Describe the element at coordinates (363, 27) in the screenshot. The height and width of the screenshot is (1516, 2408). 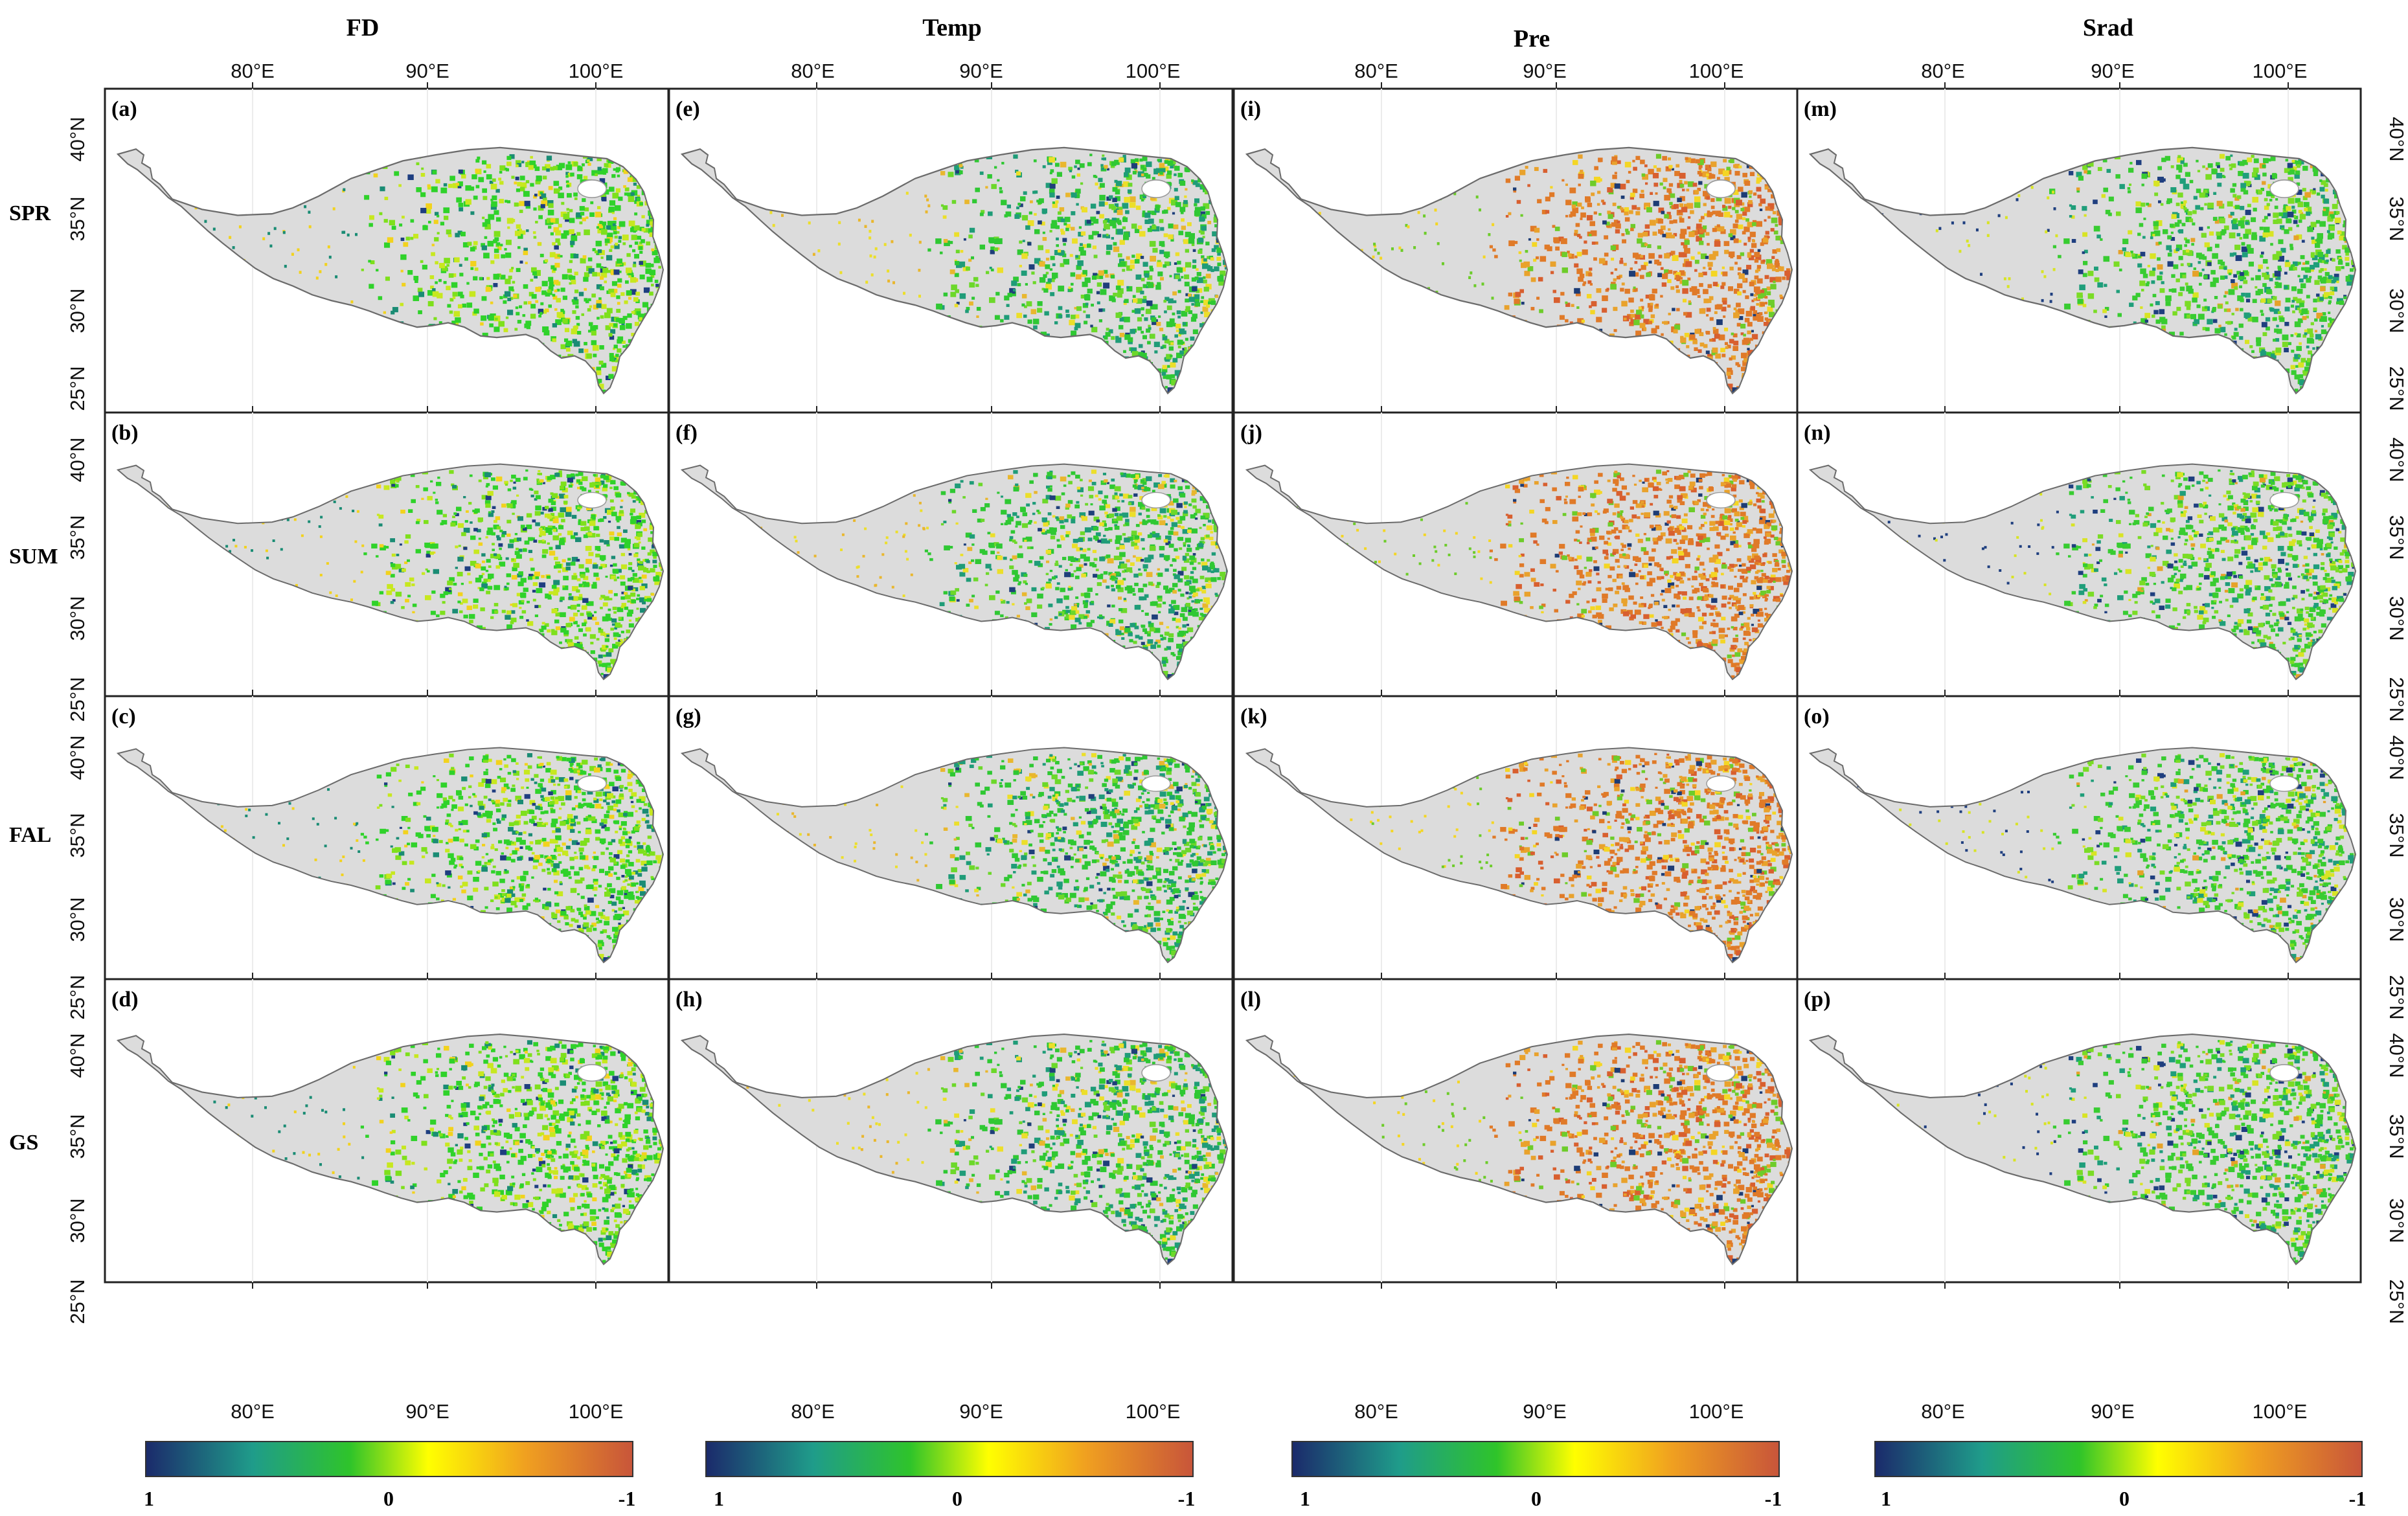
I see `column-title-fd: FD` at that location.